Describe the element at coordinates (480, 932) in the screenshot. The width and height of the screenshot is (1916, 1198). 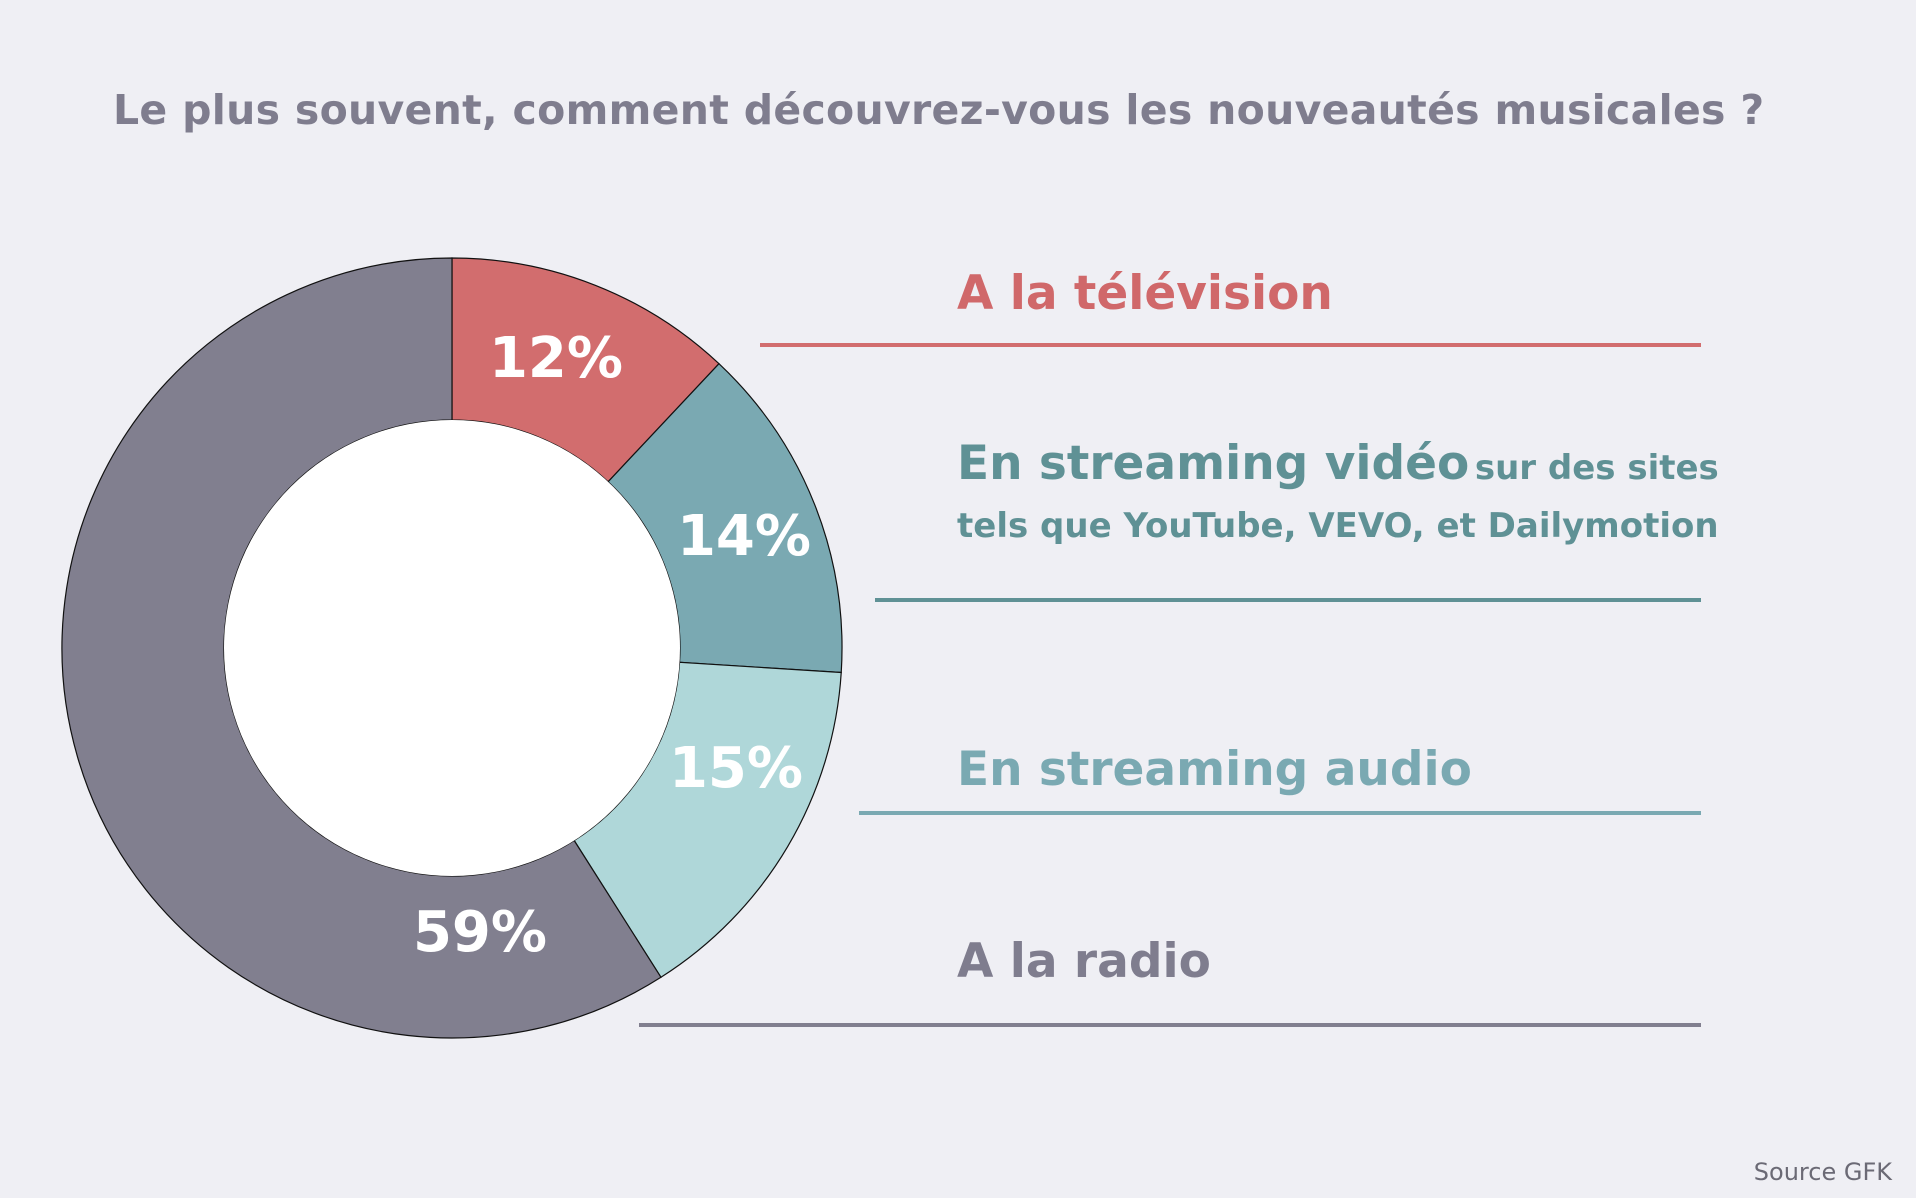
I see `slice-value-label: 59%` at that location.